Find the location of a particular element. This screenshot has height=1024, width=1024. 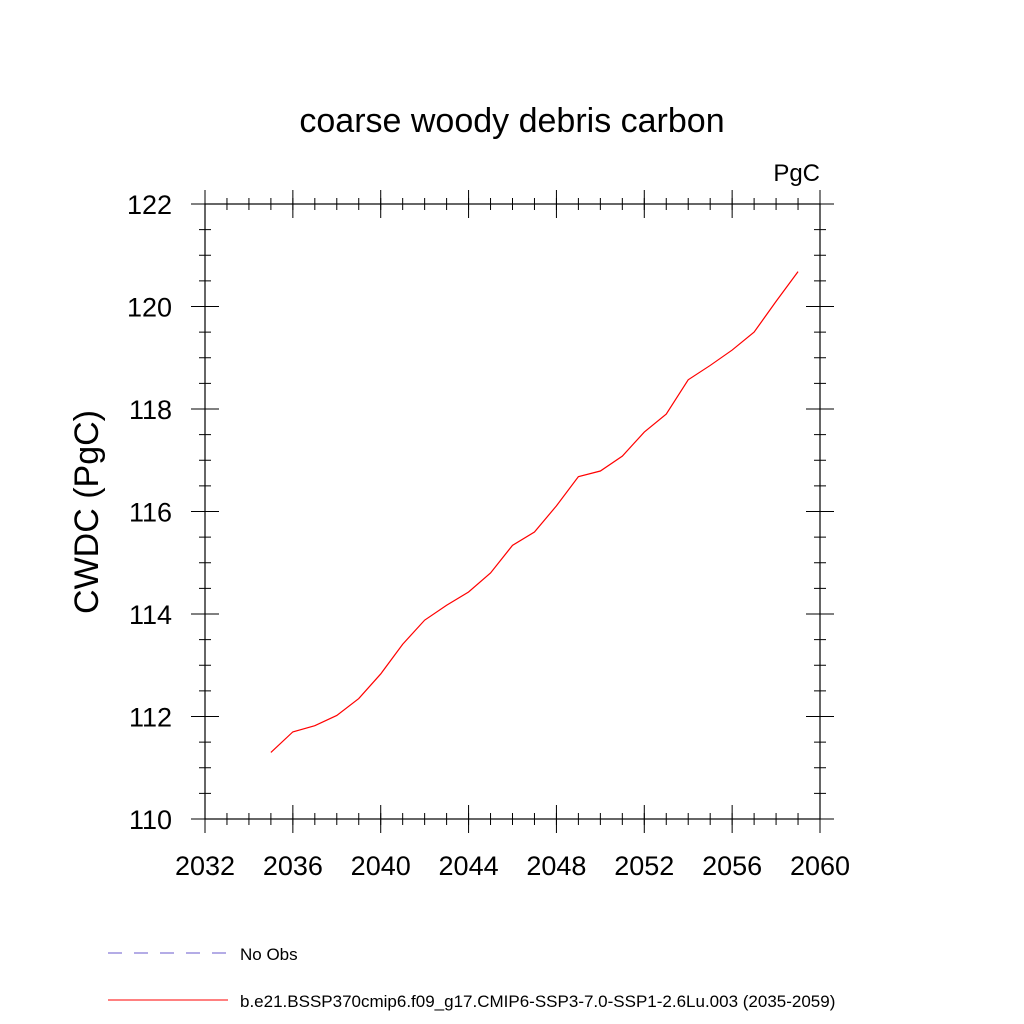

x-tick-labels: 2032 2036 2040 2044 2048 2052 2056 2060 is located at coordinates (512, 866).